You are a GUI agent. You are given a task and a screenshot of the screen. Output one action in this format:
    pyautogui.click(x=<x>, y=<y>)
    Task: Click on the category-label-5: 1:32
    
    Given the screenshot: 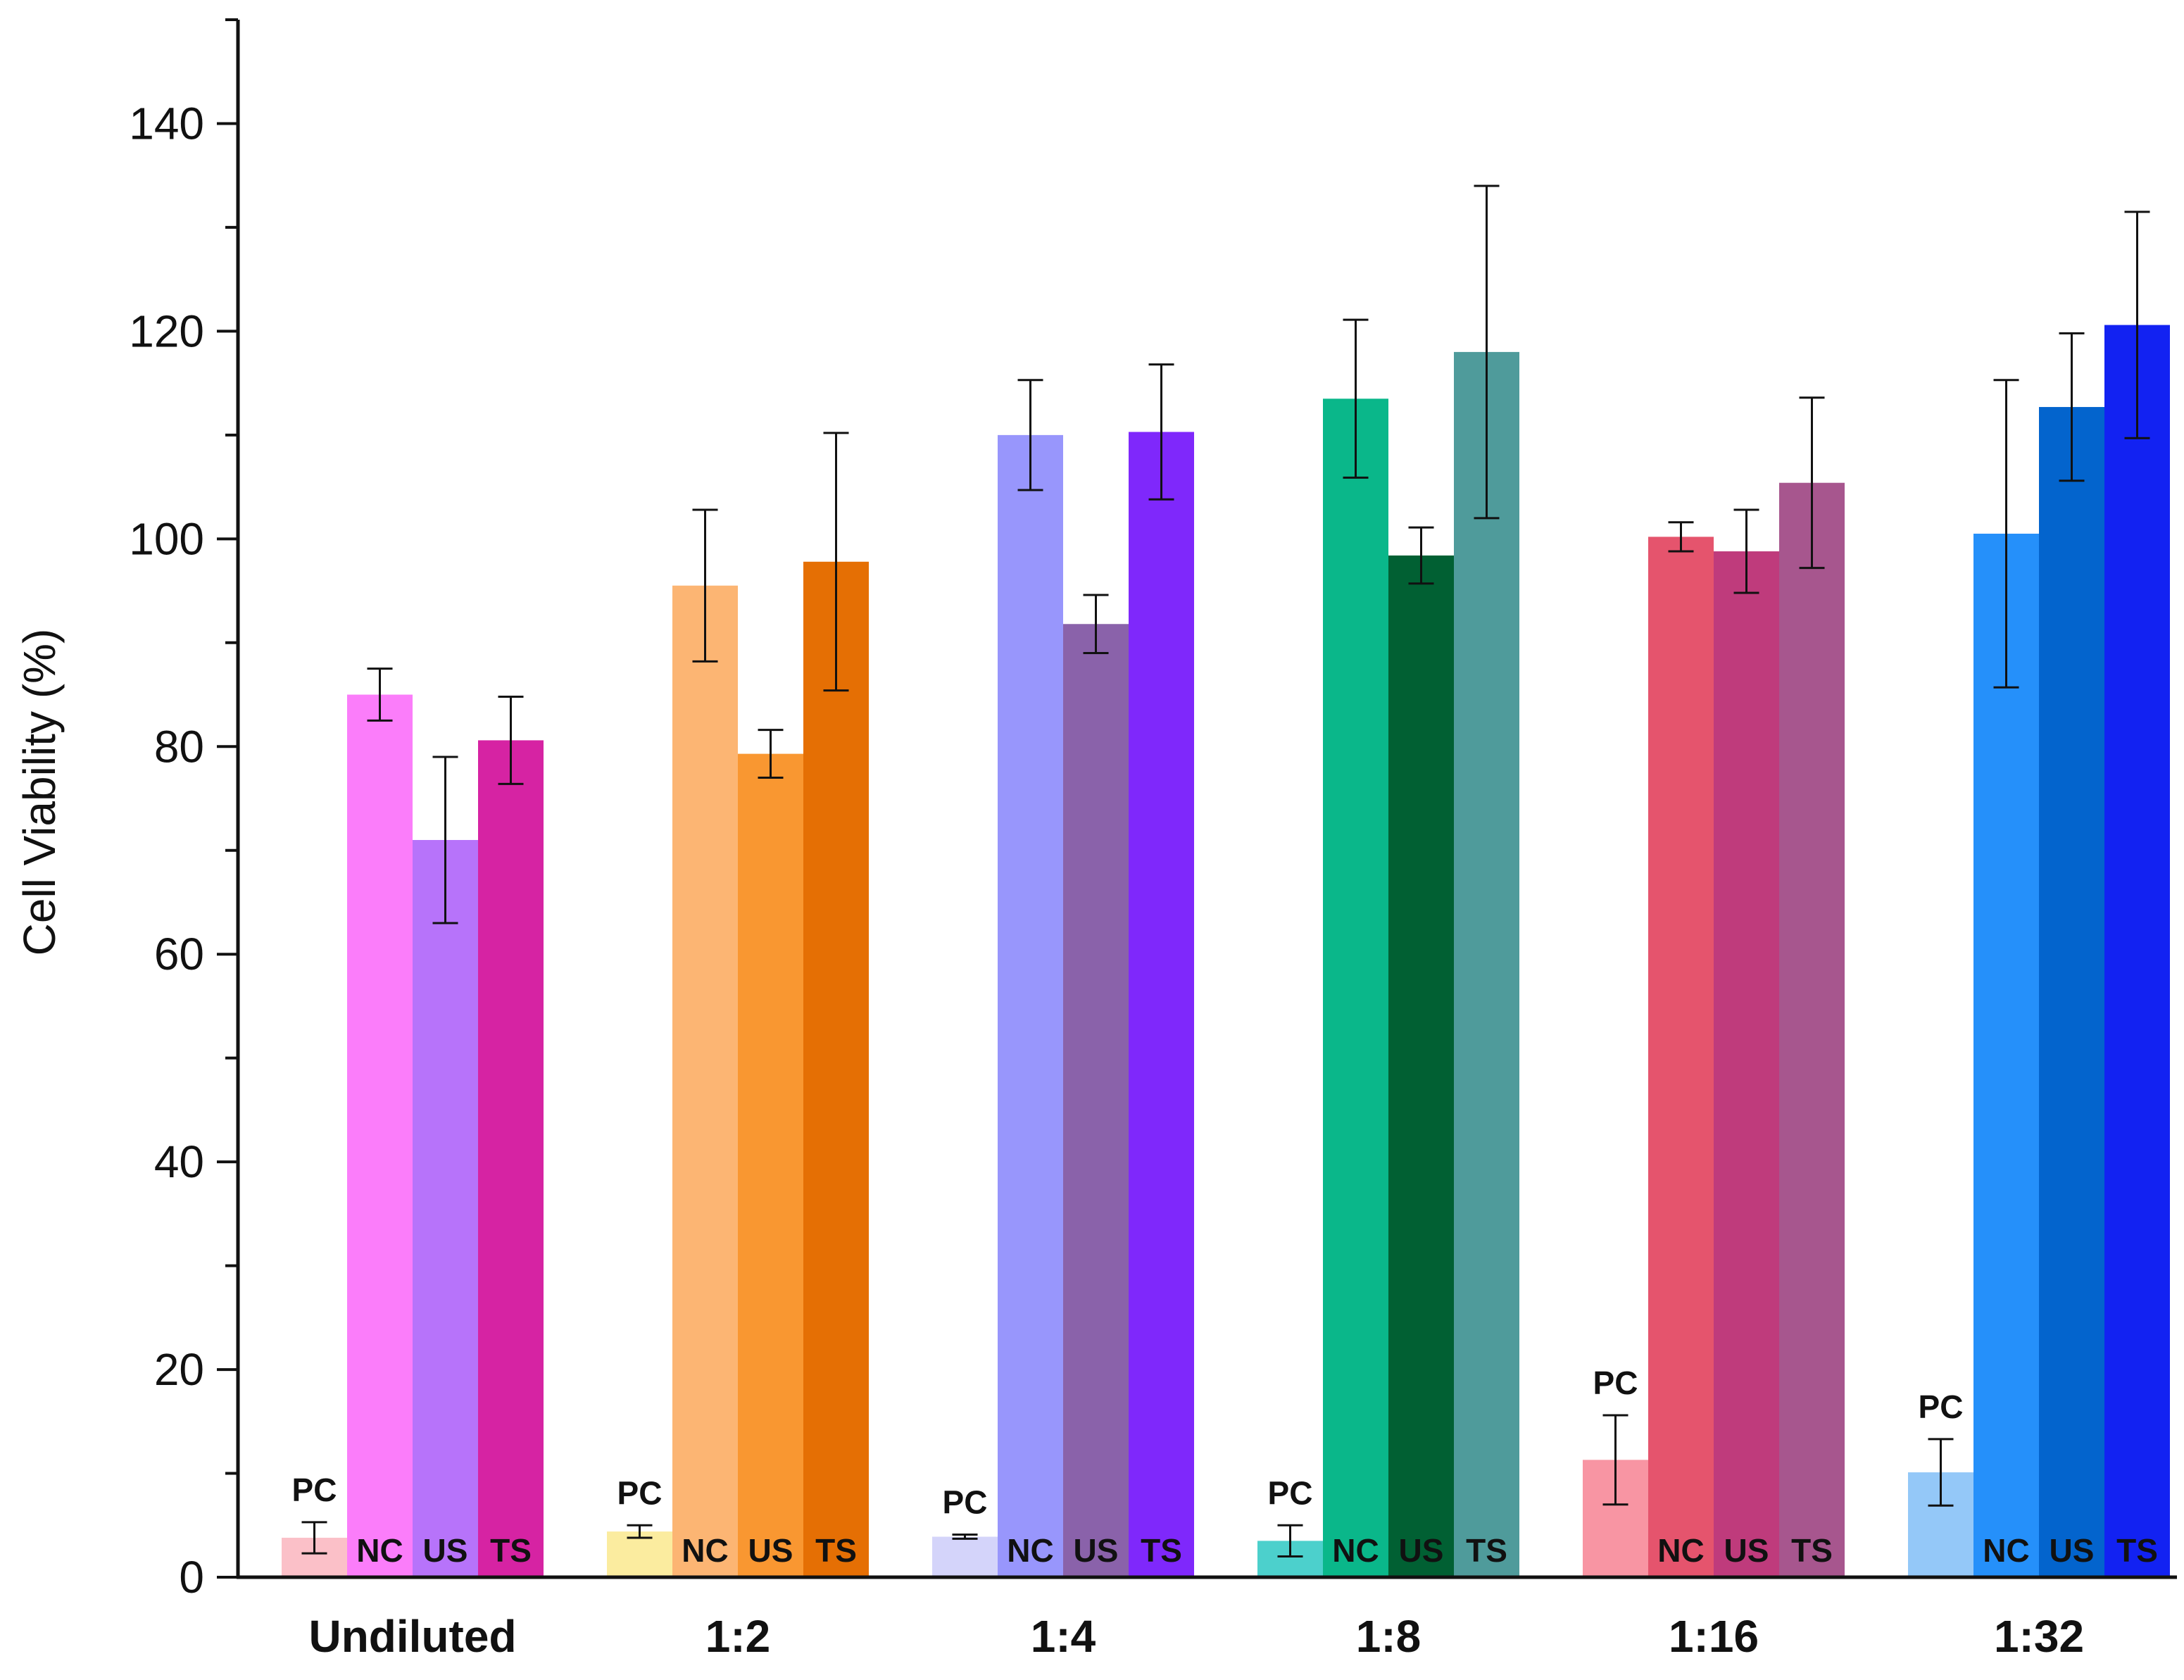 What is the action you would take?
    pyautogui.click(x=2039, y=1636)
    